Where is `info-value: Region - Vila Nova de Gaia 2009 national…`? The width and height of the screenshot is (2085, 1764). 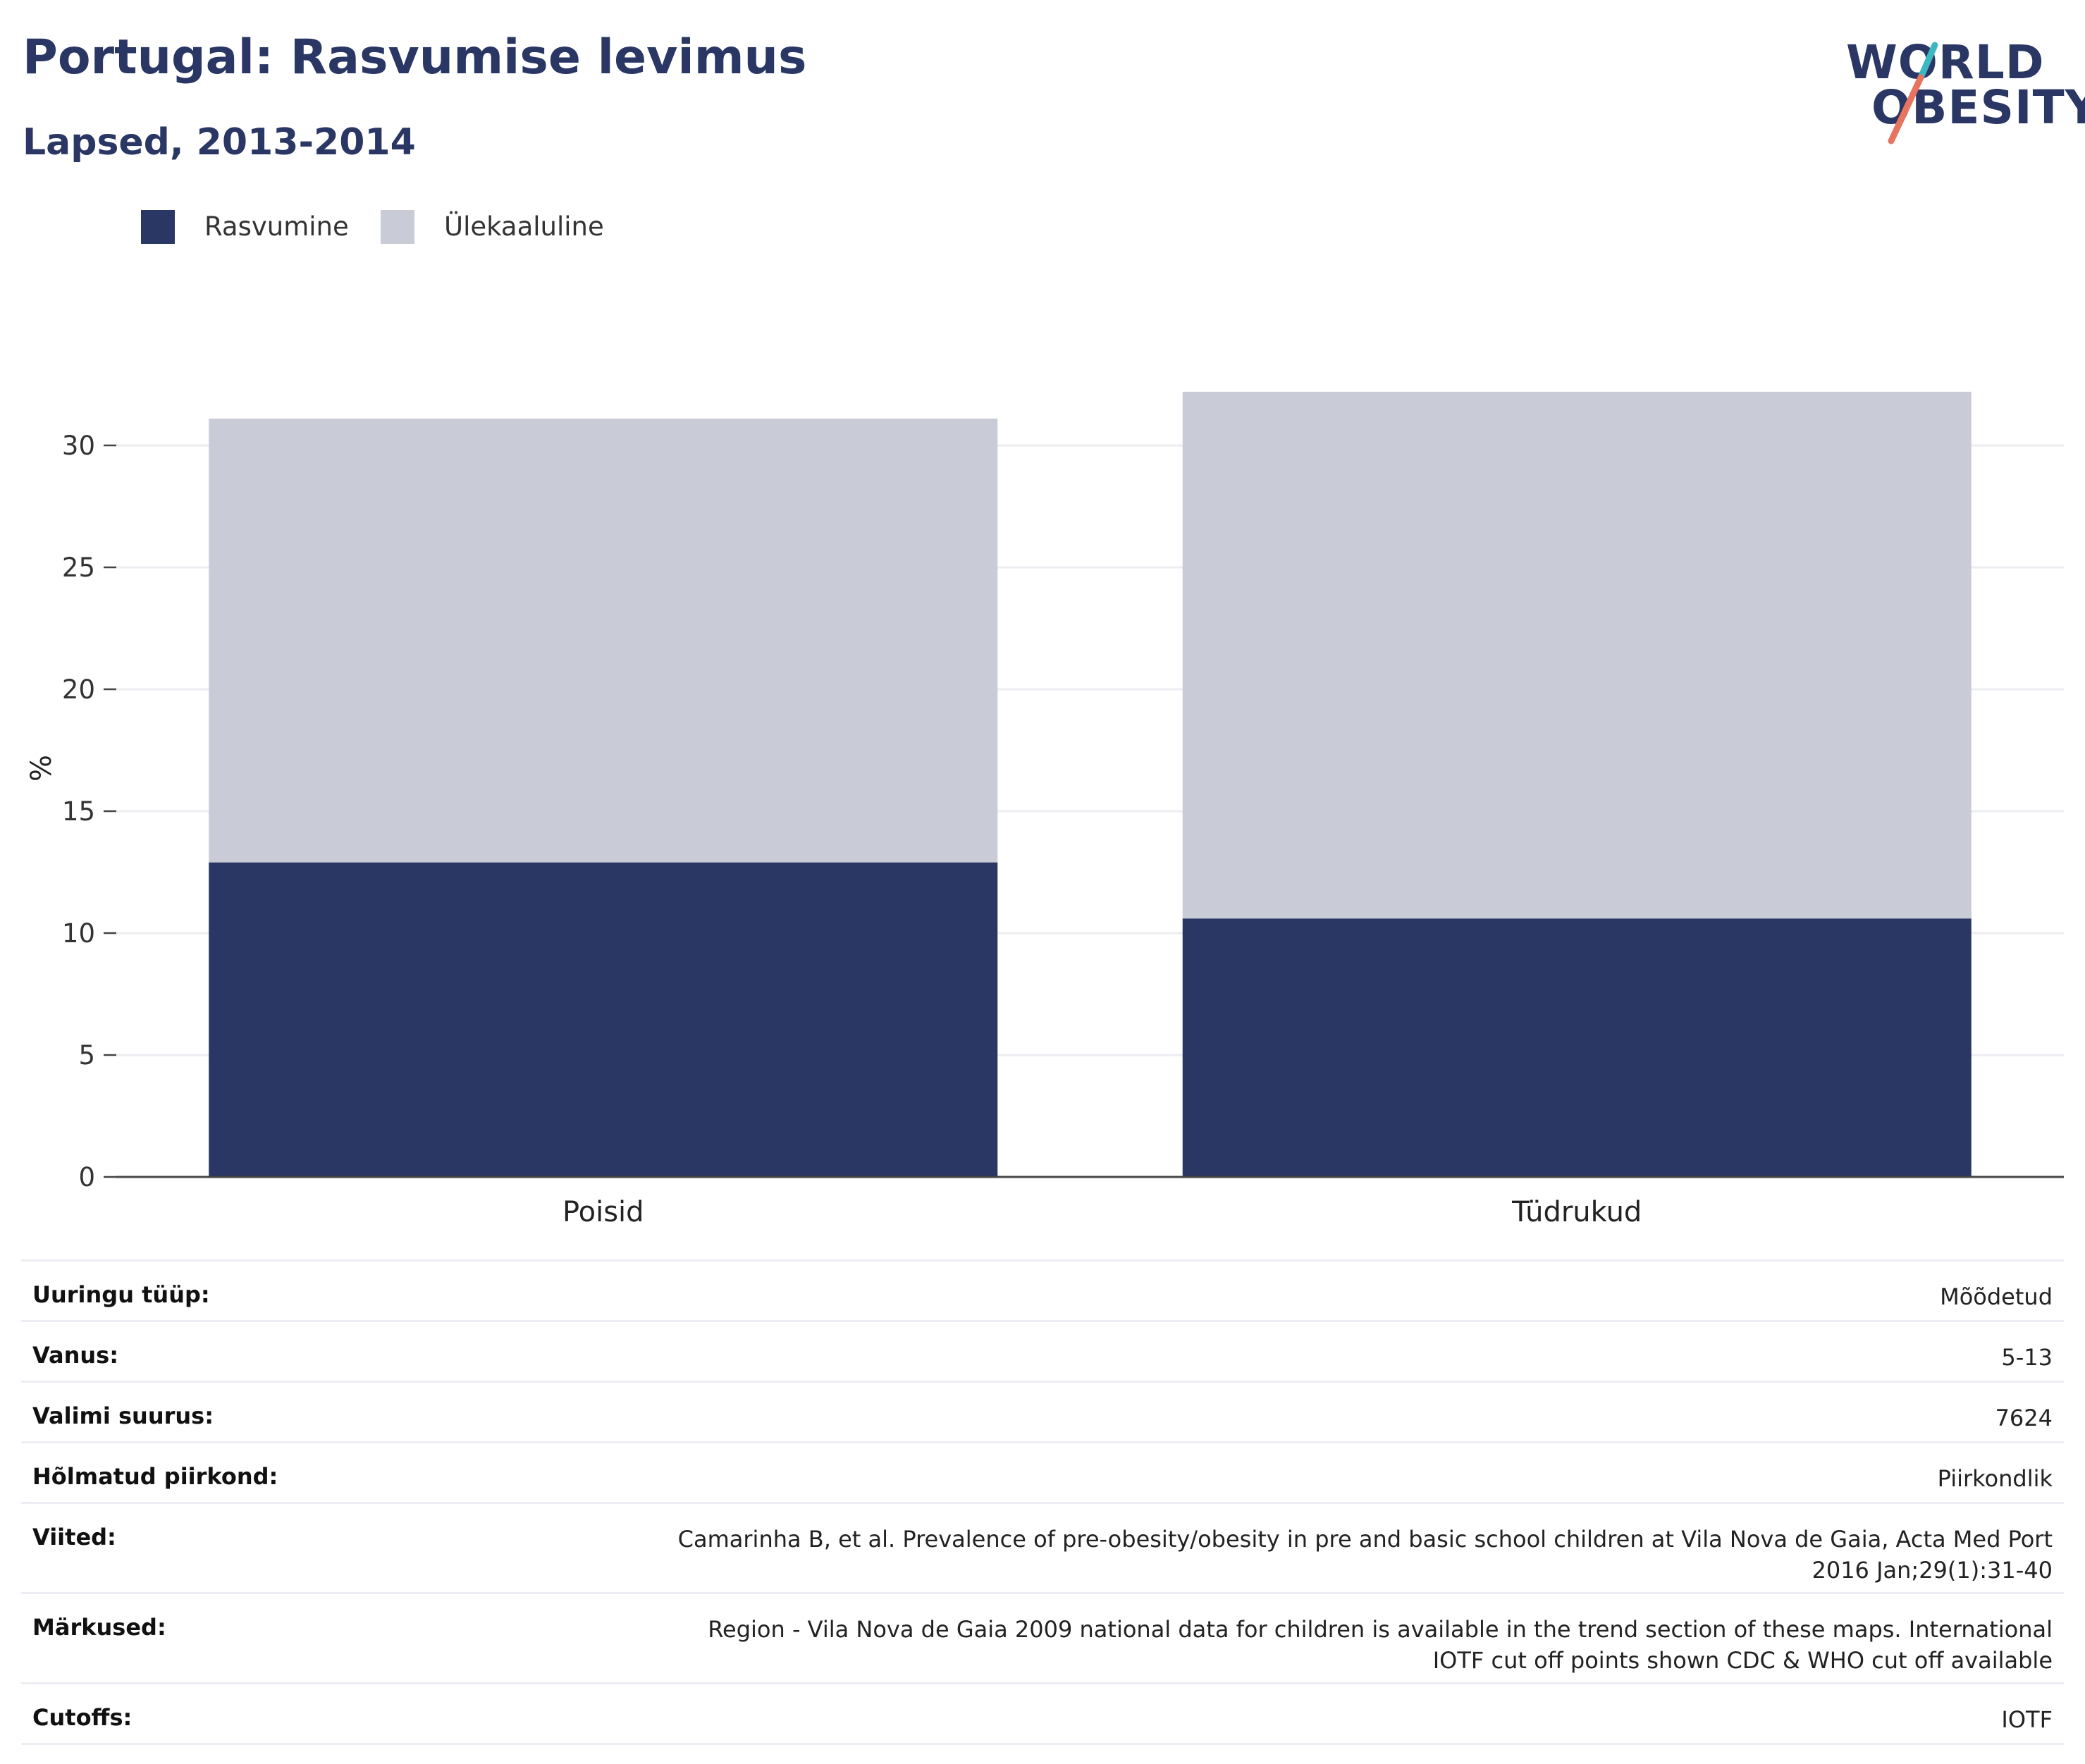
info-value: Region - Vila Nova de Gaia 2009 national… is located at coordinates (1380, 1645).